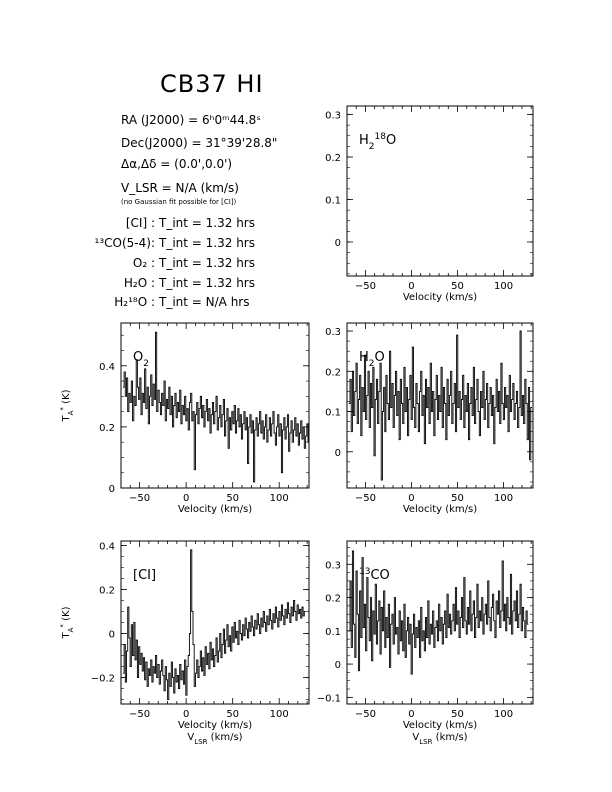 This screenshot has height=792, width=612. What do you see at coordinates (141, 359) in the screenshot?
I see `species-label: O2` at bounding box center [141, 359].